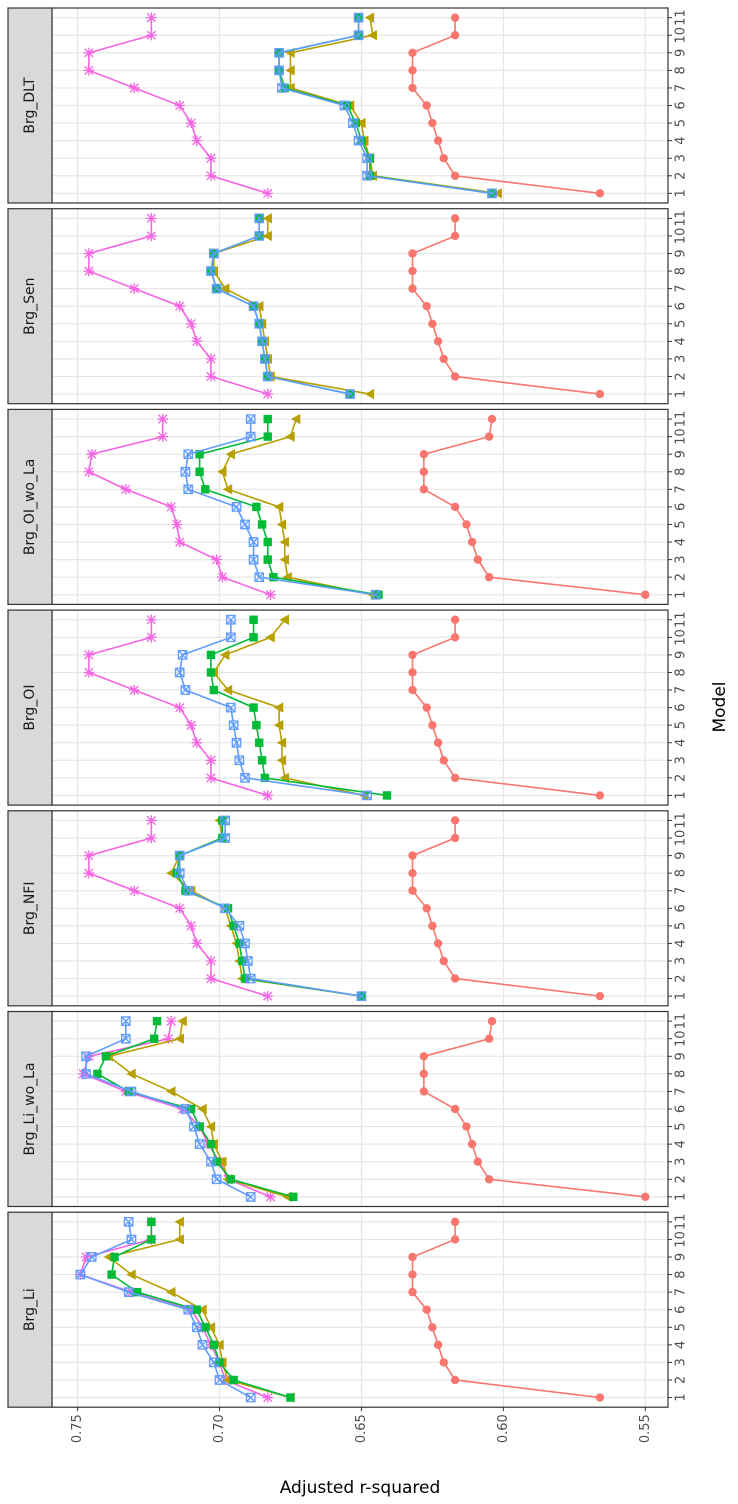  I want to click on y-tick-label: 0.60, so click(503, 1428).